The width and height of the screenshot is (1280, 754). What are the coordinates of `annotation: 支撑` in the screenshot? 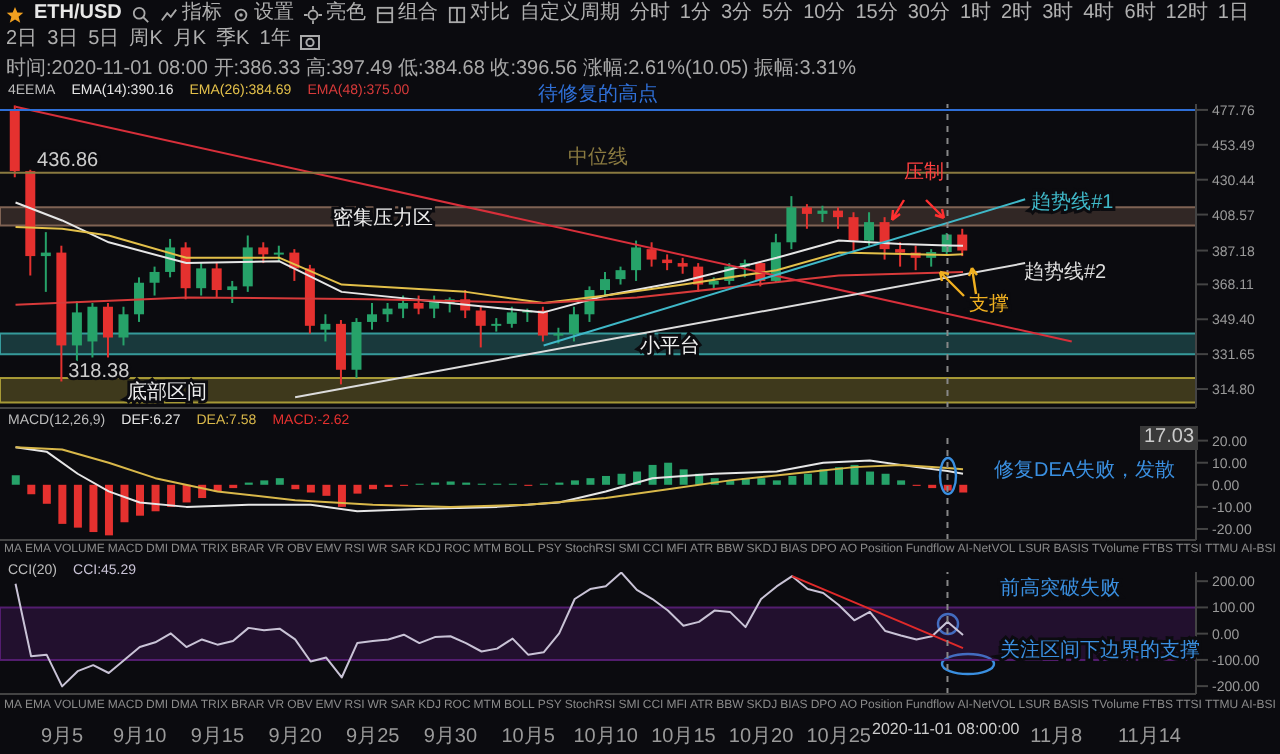 It's located at (989, 304).